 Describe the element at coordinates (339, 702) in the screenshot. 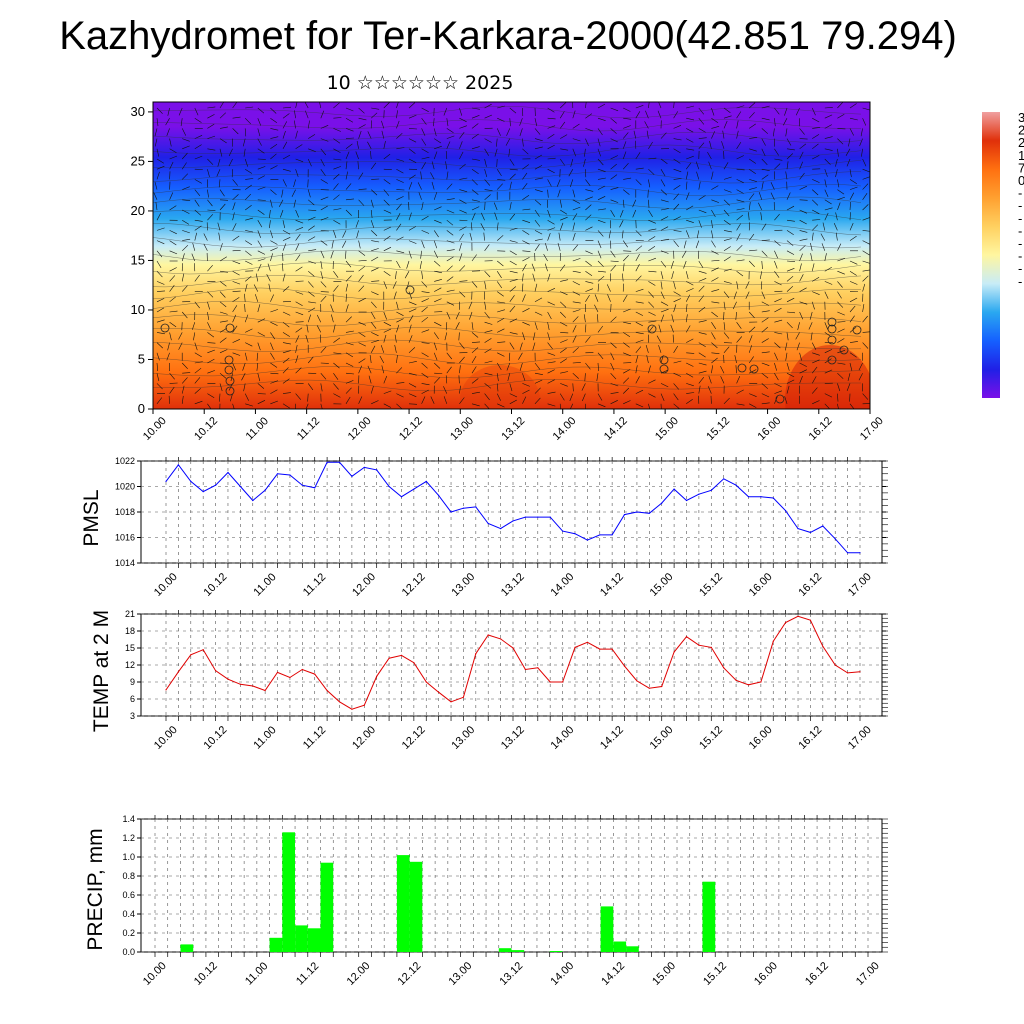

I see `temp-point` at that location.